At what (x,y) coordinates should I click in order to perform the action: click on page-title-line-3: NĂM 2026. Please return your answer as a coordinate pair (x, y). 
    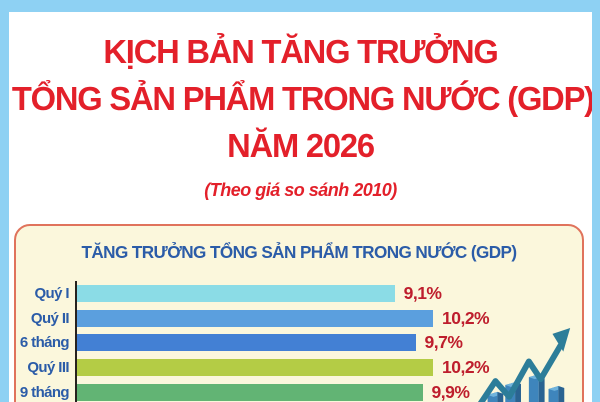
    Looking at the image, I should click on (301, 145).